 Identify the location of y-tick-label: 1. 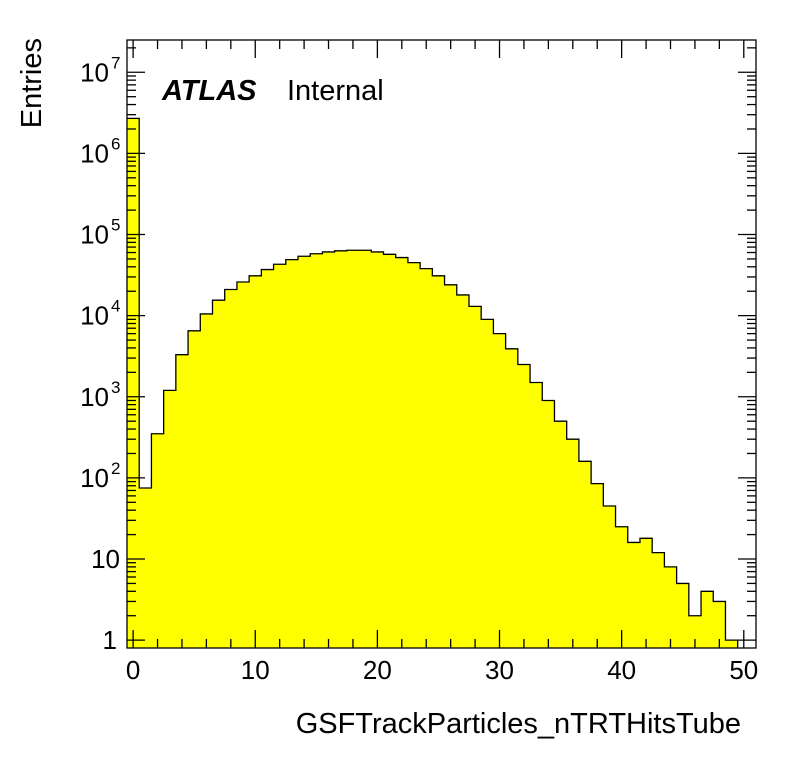
(110, 640).